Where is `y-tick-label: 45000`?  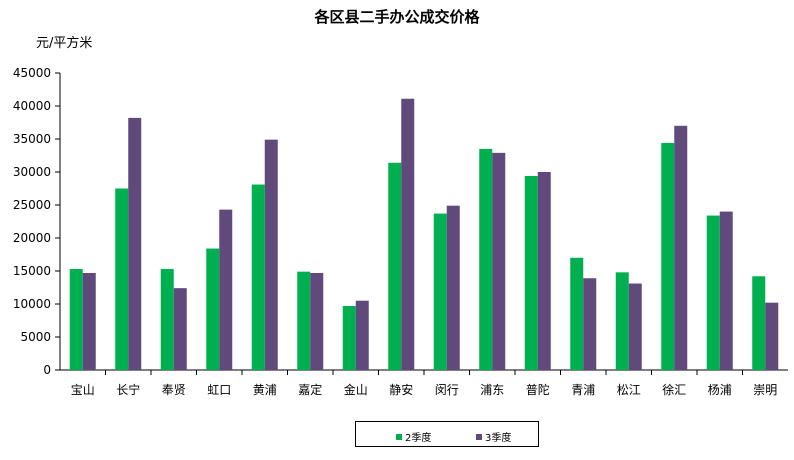
y-tick-label: 45000 is located at coordinates (32, 73).